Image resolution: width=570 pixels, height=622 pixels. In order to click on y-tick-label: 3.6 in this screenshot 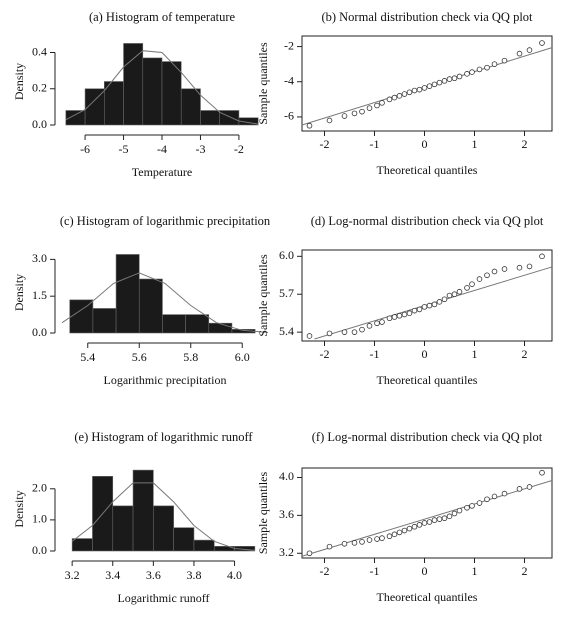, I will do `click(286, 514)`.